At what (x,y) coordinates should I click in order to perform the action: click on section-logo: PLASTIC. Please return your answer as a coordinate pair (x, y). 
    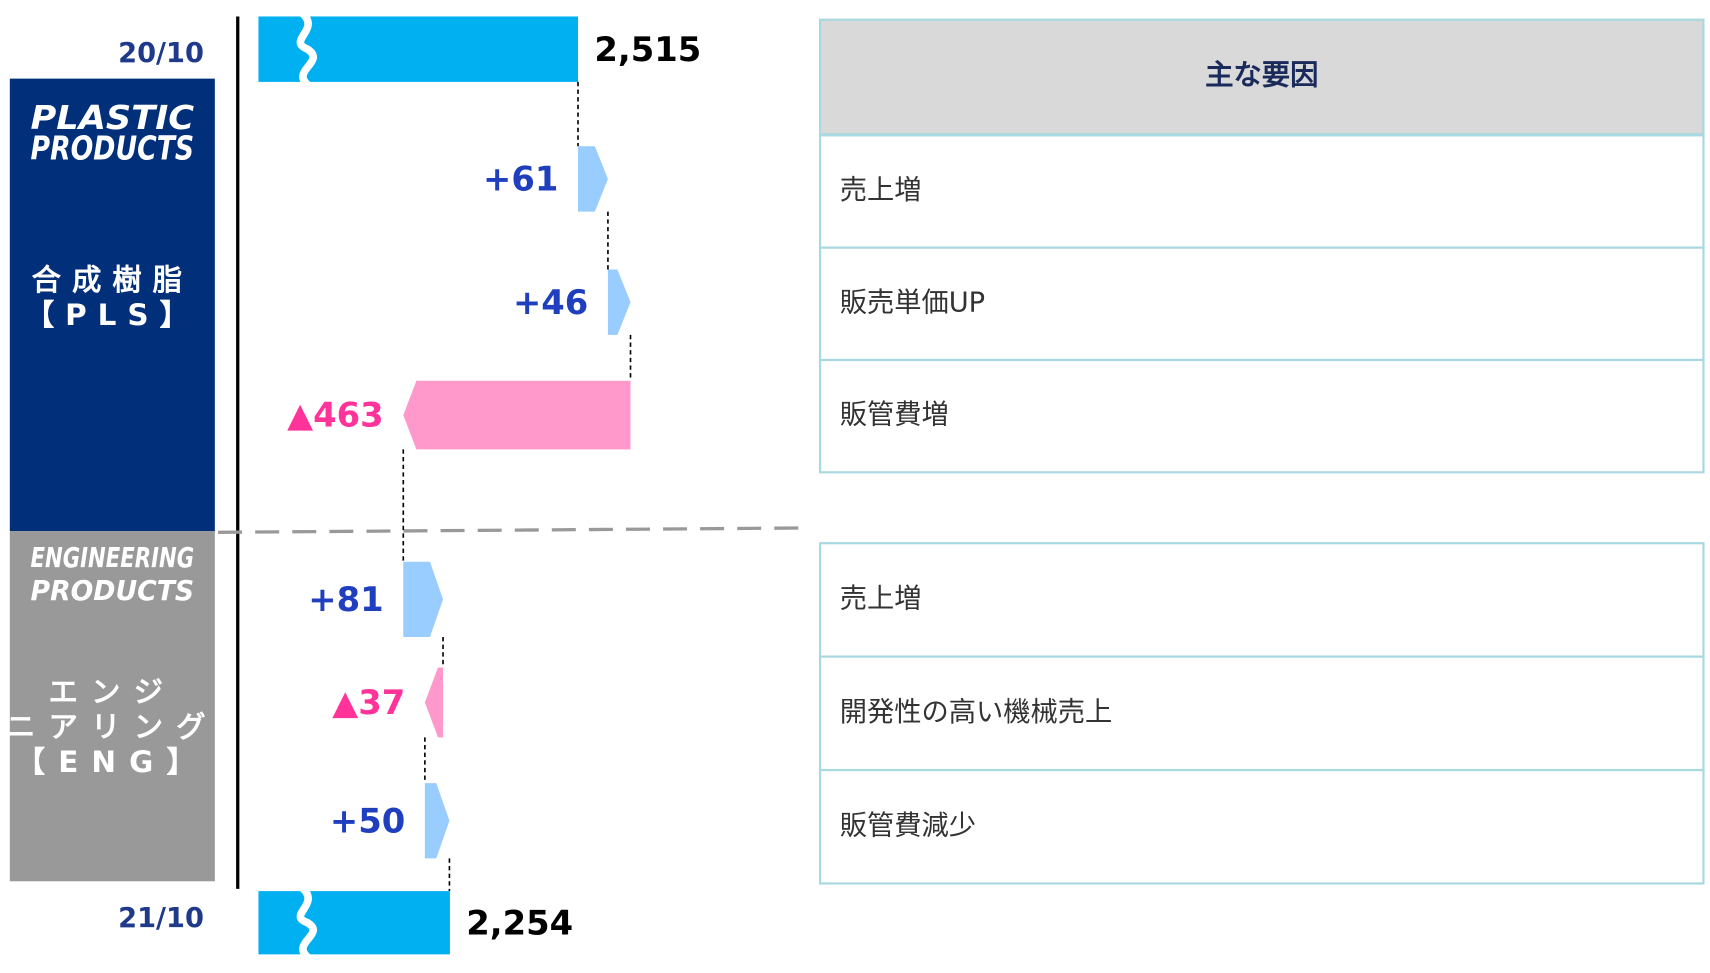
    Looking at the image, I should click on (113, 118).